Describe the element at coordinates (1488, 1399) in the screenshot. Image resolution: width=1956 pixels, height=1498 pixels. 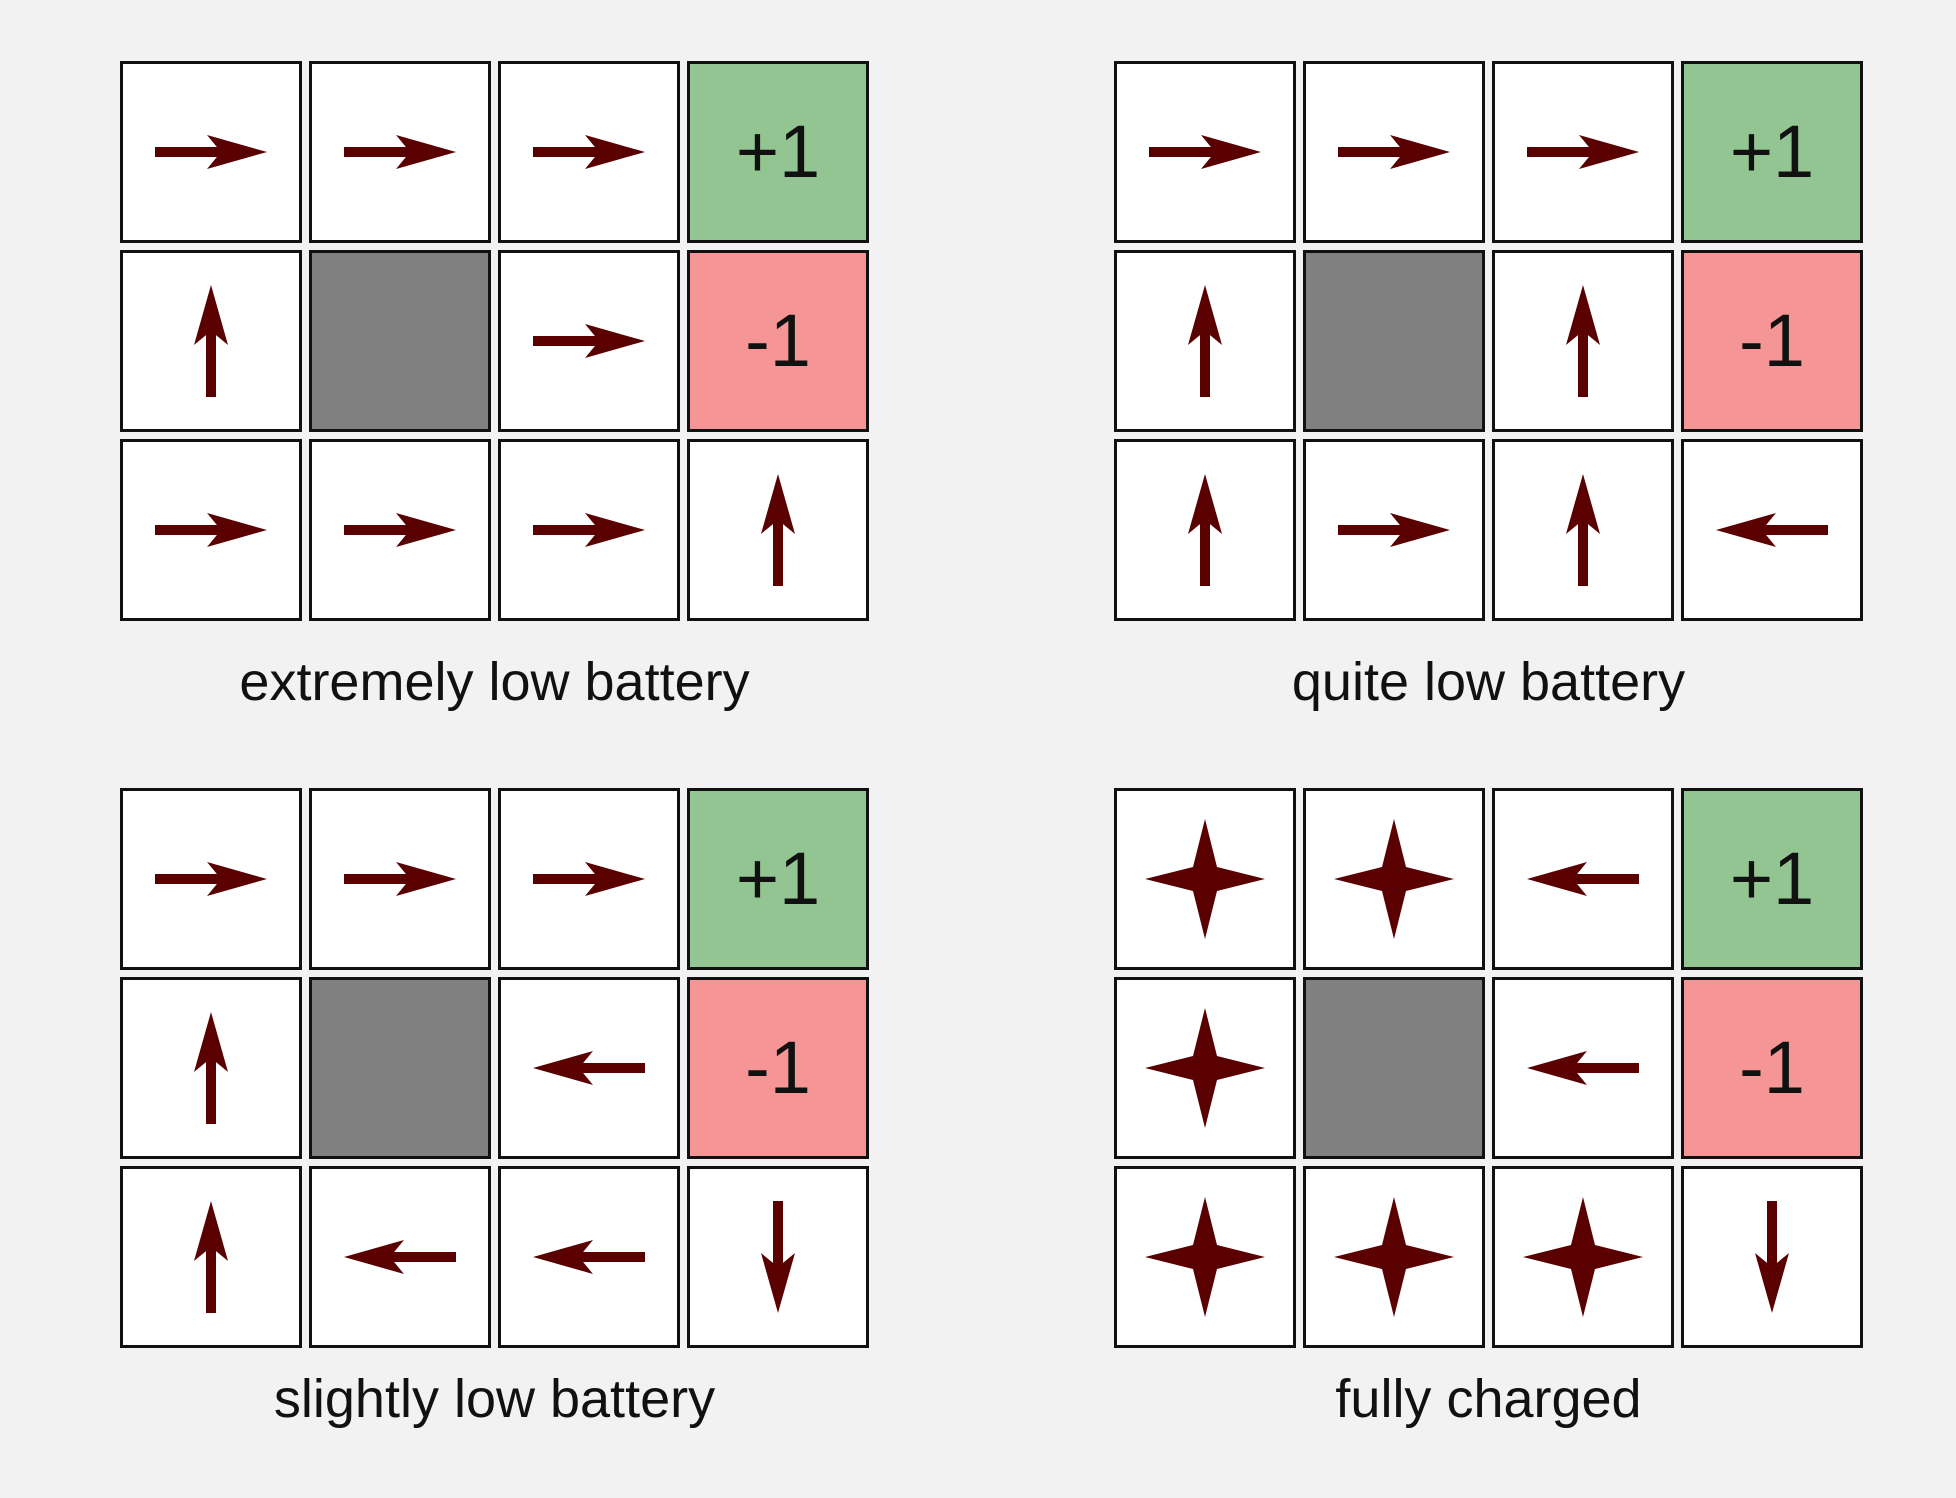
I see `panel-caption: fully charged` at that location.